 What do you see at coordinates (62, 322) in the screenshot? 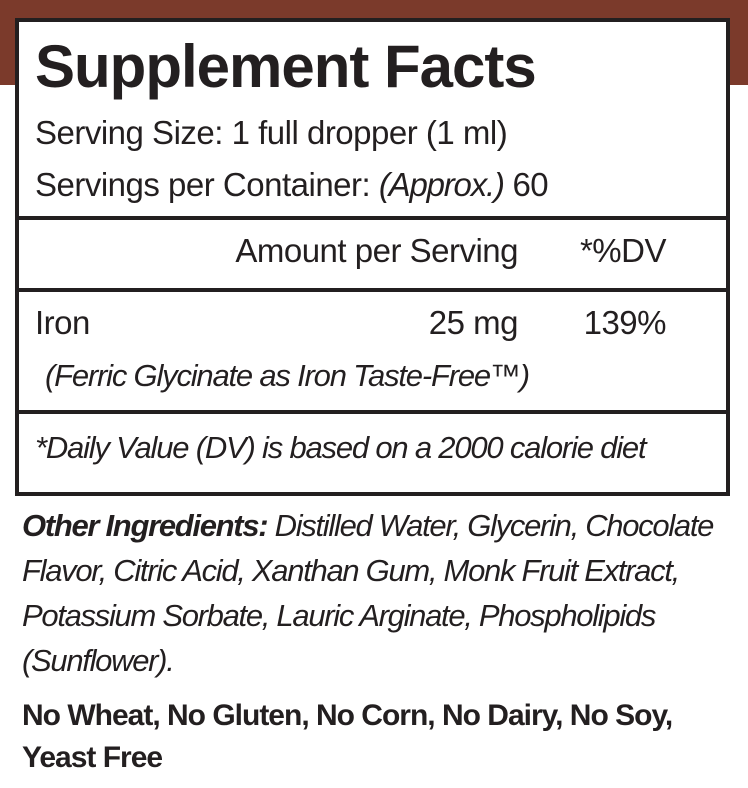
I see `nutrient-name: Iron` at bounding box center [62, 322].